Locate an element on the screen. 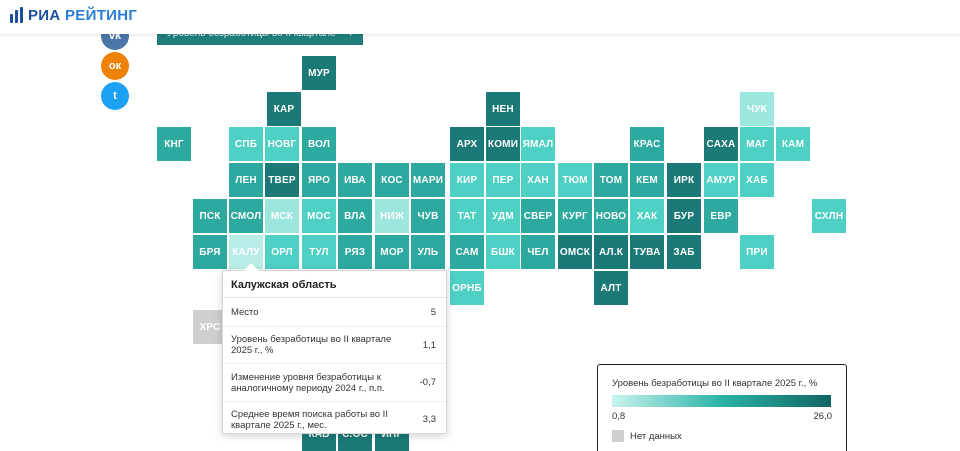  region-tile: ЧУВ is located at coordinates (428, 216).